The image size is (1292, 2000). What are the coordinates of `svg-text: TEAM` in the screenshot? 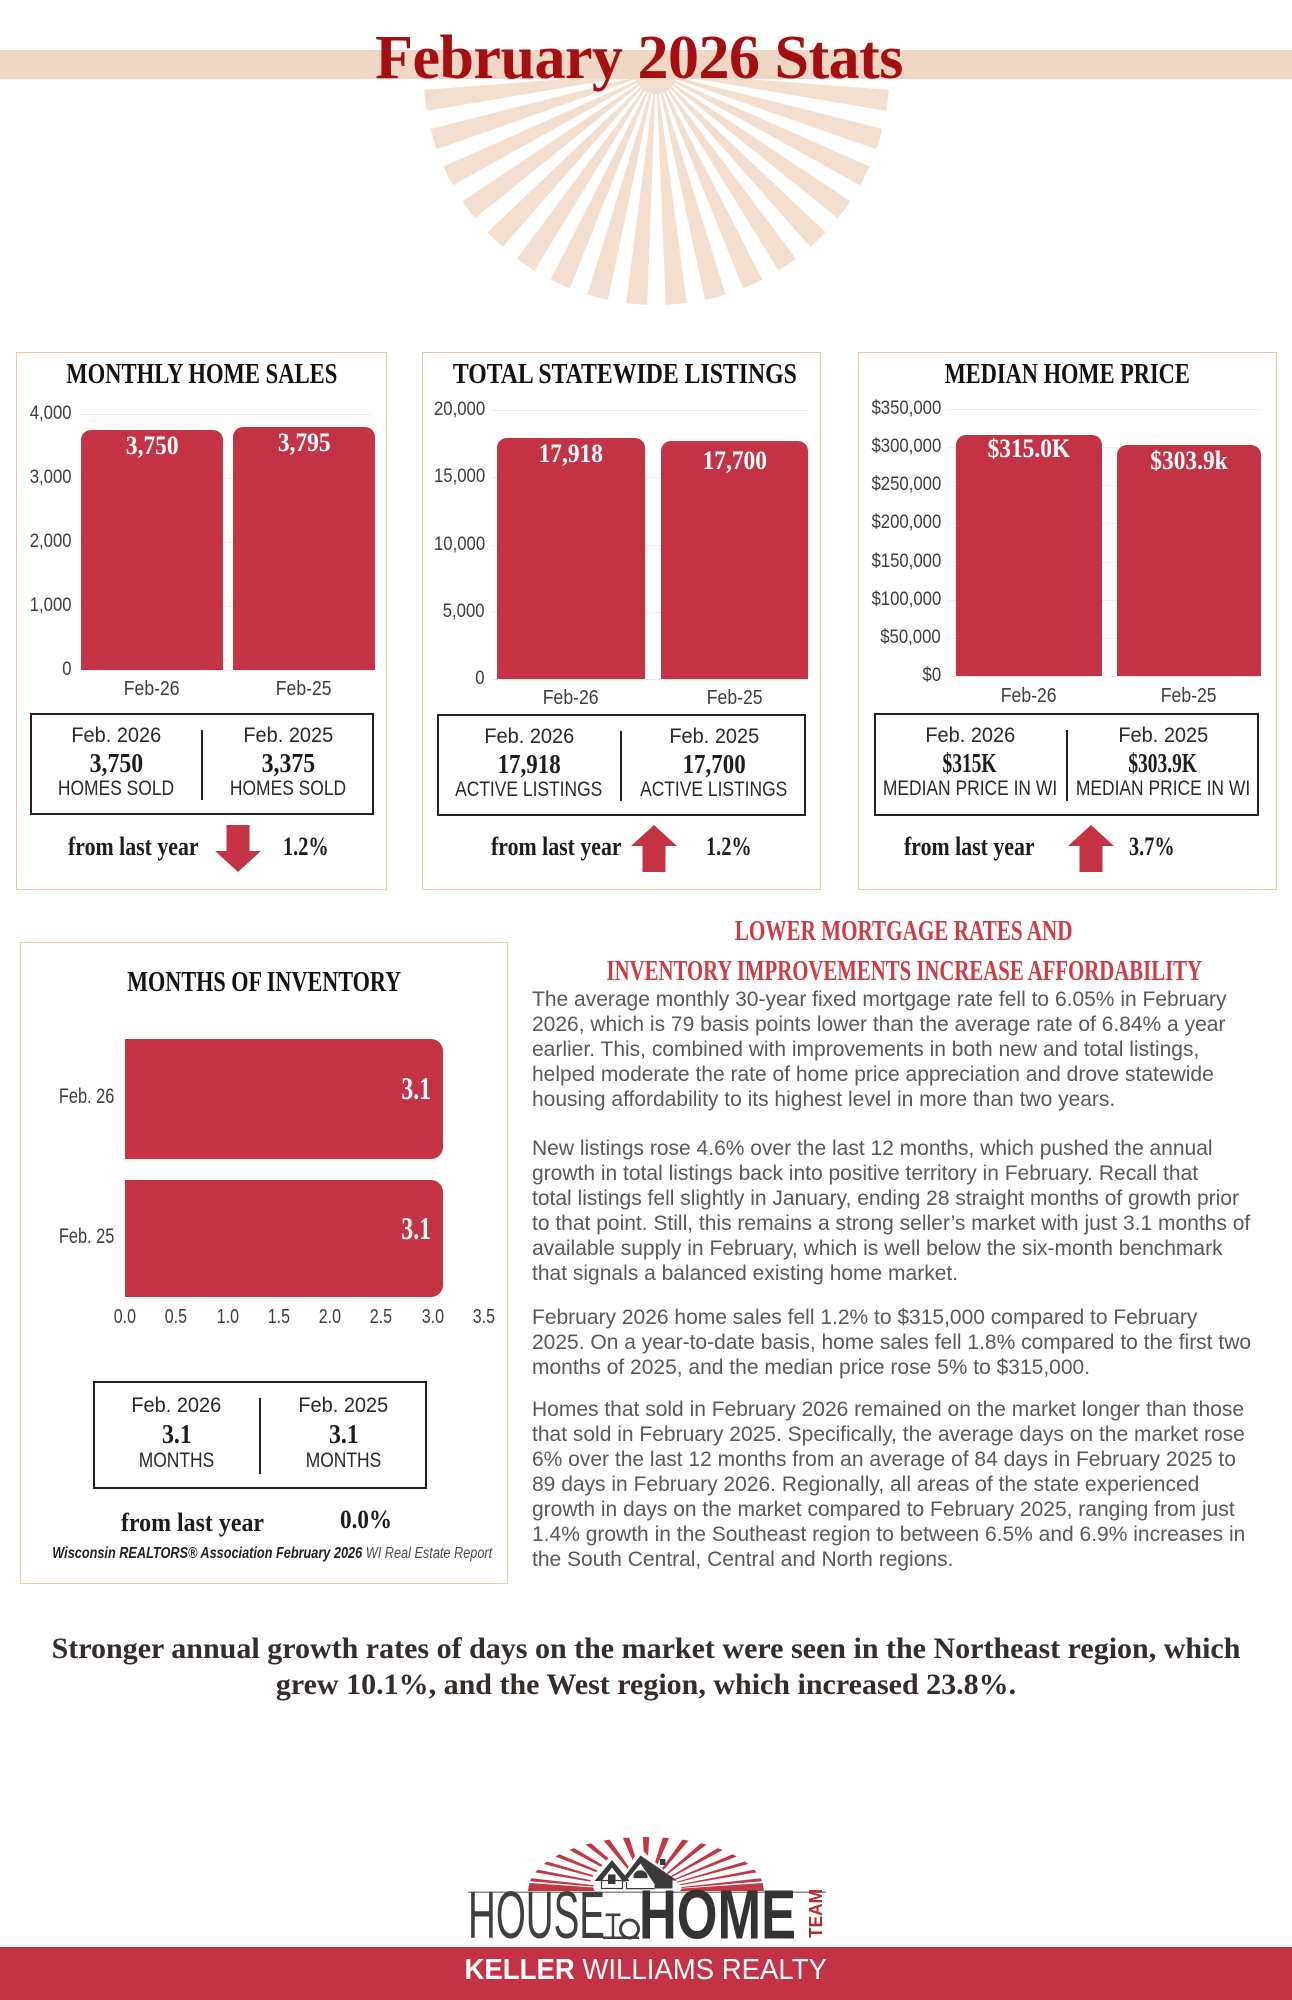 It's located at (816, 1913).